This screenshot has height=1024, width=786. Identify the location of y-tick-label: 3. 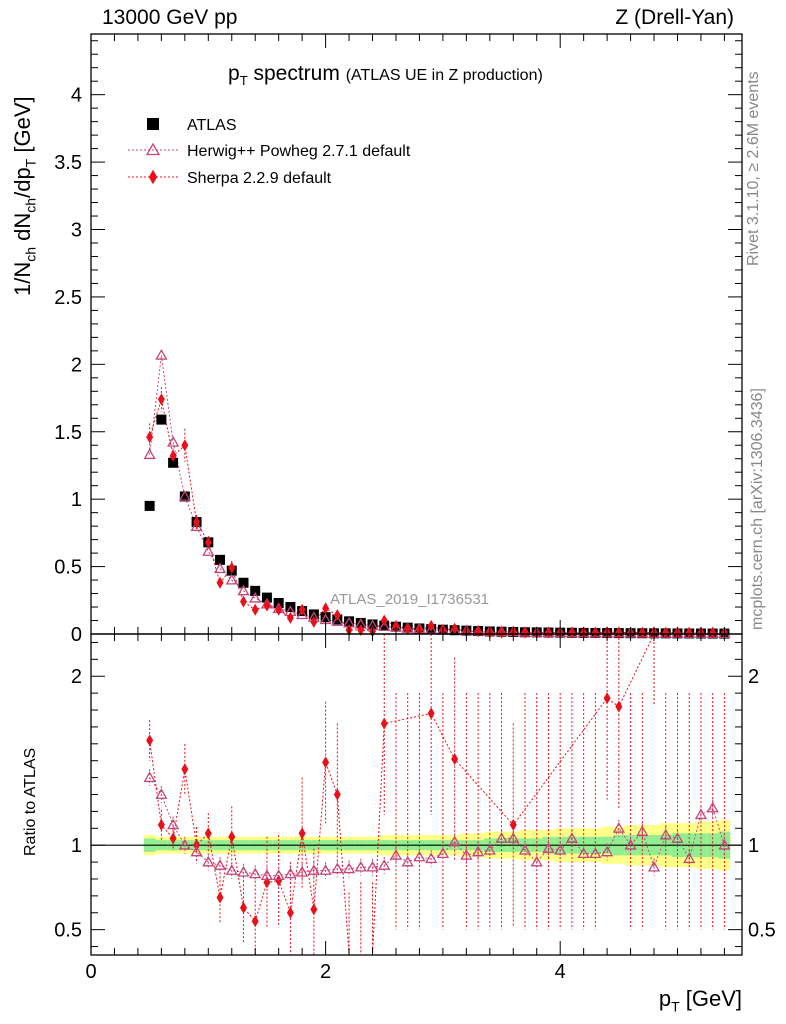
(76, 231).